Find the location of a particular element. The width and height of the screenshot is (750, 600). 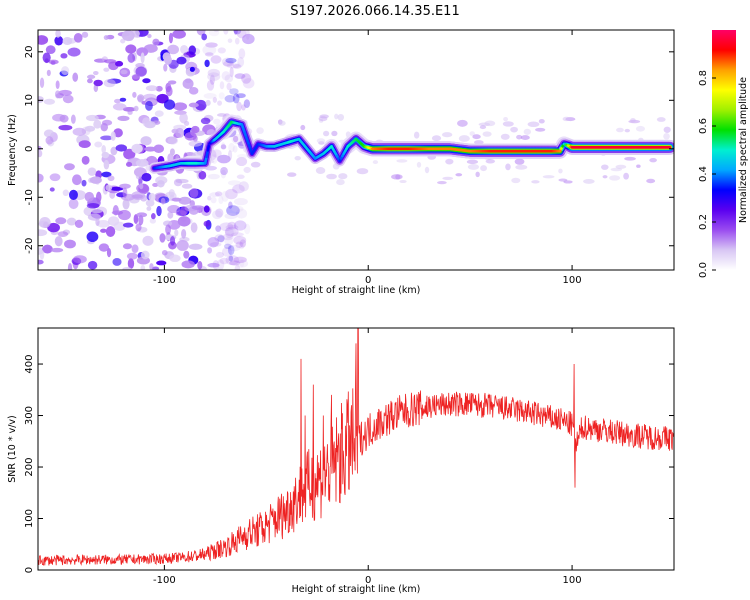

snr-ytick-label: 400 is located at coordinates (29, 363).